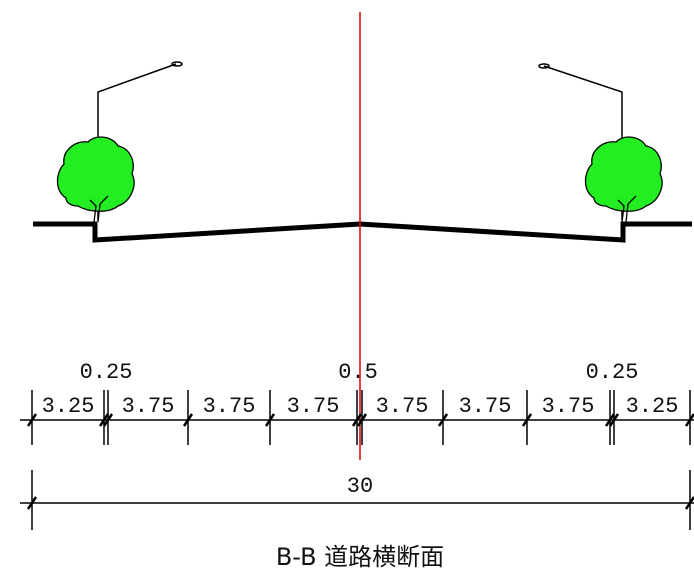 The width and height of the screenshot is (694, 579). What do you see at coordinates (623, 179) in the screenshot?
I see `right-tree` at bounding box center [623, 179].